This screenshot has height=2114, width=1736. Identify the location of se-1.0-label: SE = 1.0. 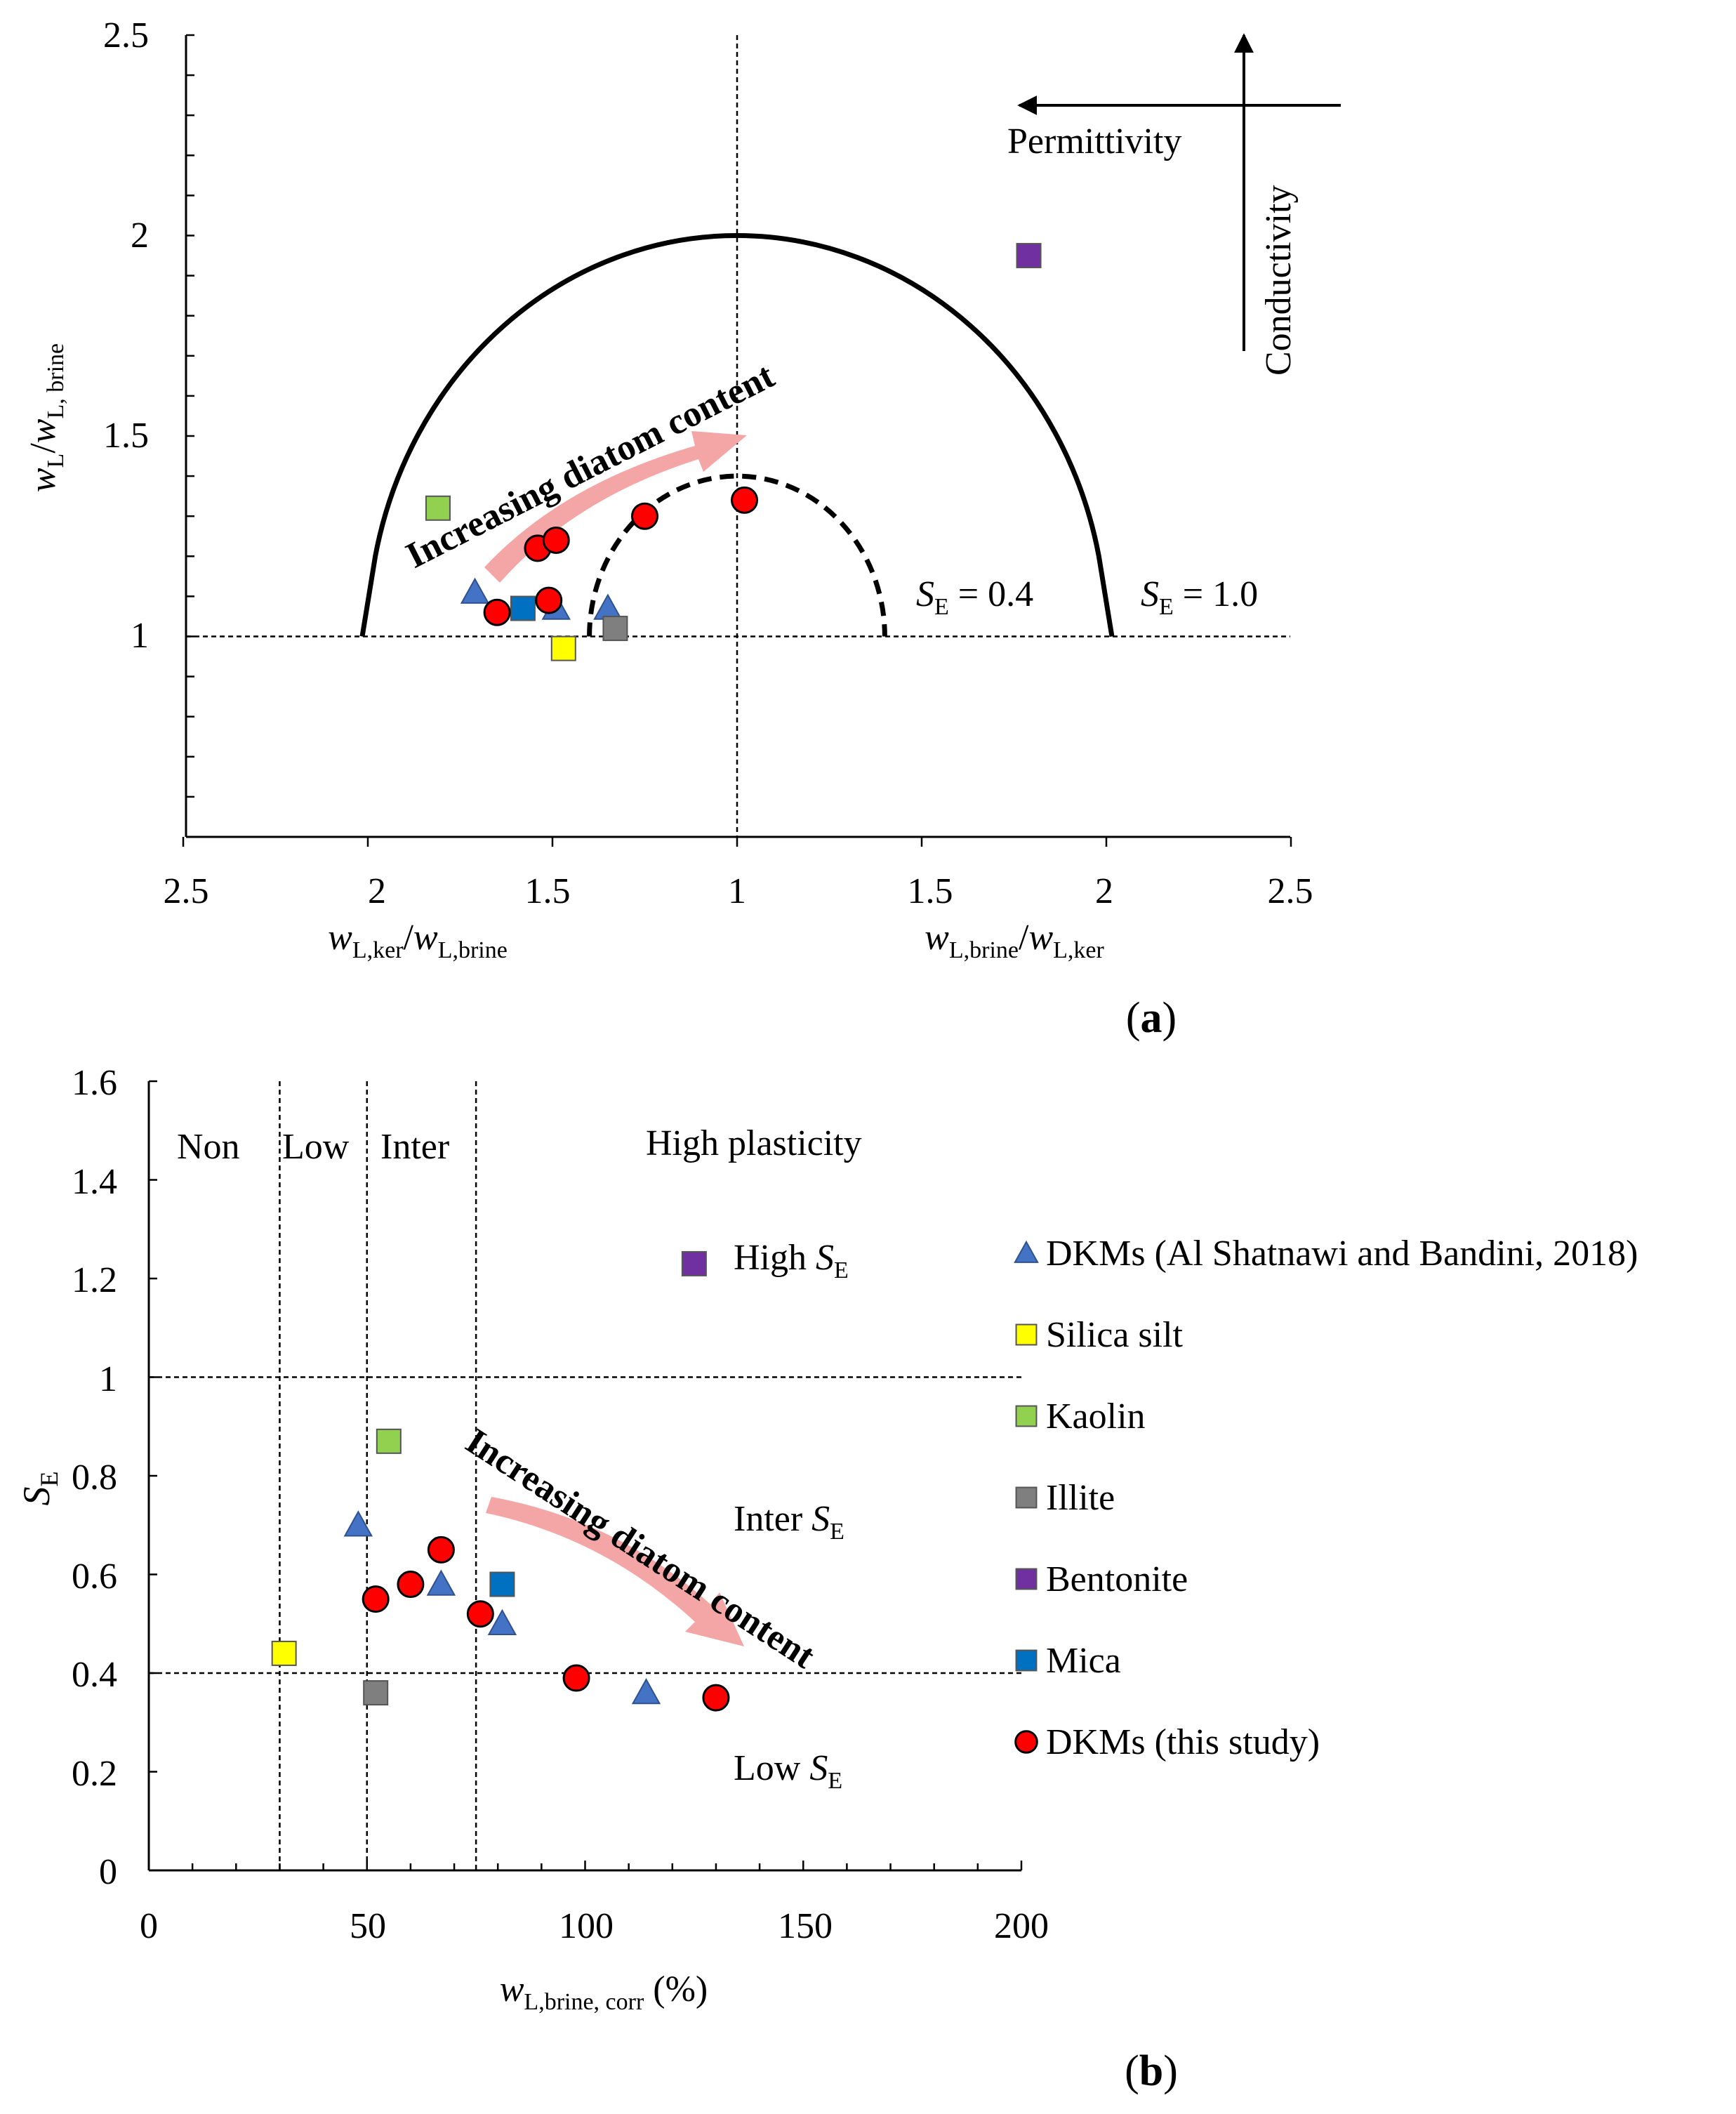
(1199, 597).